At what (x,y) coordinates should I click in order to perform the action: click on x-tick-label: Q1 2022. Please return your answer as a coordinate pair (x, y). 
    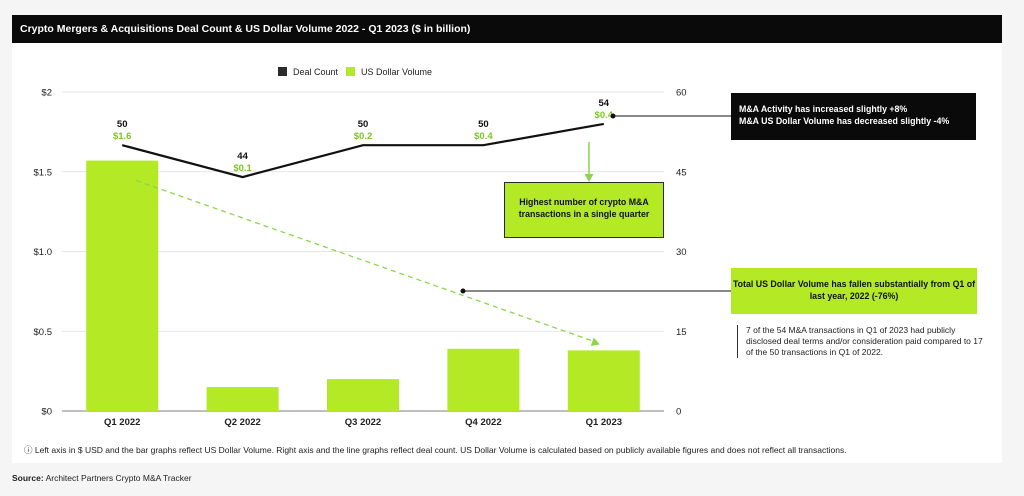
    Looking at the image, I should click on (122, 422).